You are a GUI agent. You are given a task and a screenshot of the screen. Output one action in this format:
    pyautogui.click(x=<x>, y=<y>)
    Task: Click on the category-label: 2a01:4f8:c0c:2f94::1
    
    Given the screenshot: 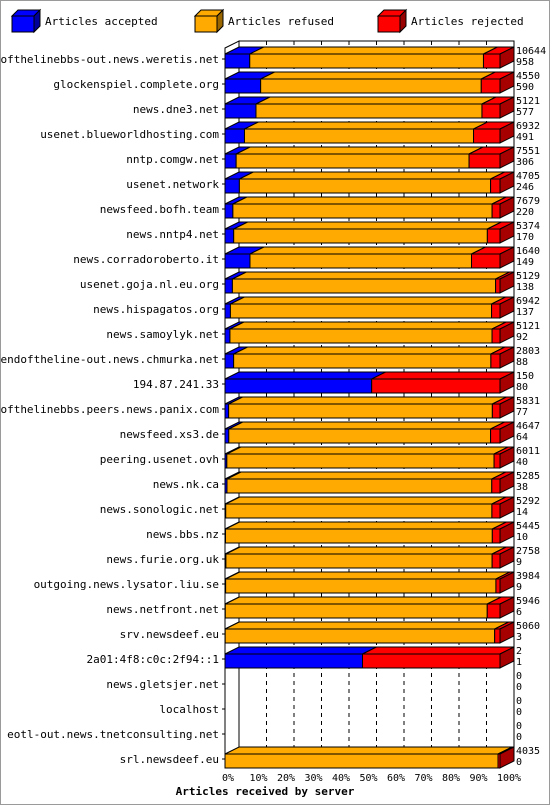 What is the action you would take?
    pyautogui.click(x=153, y=659)
    